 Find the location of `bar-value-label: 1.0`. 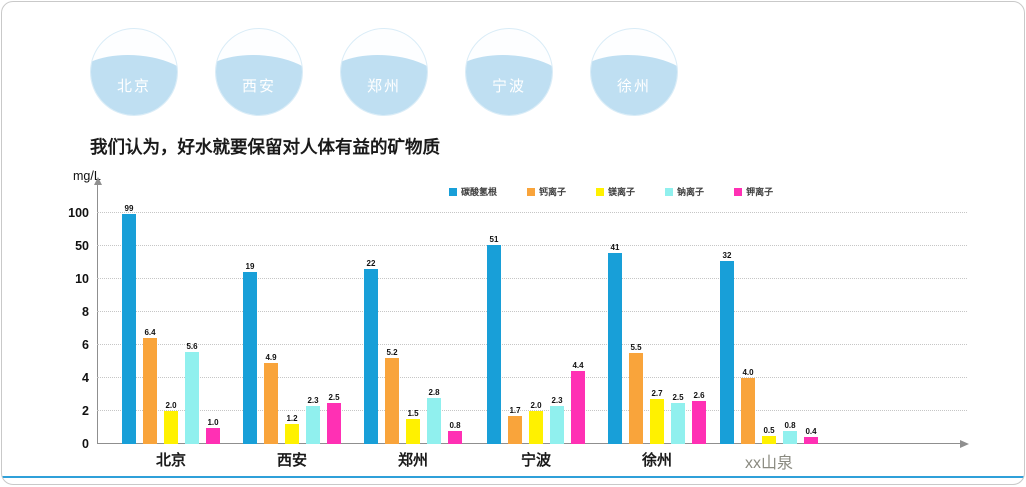

bar-value-label: 1.0 is located at coordinates (213, 422).